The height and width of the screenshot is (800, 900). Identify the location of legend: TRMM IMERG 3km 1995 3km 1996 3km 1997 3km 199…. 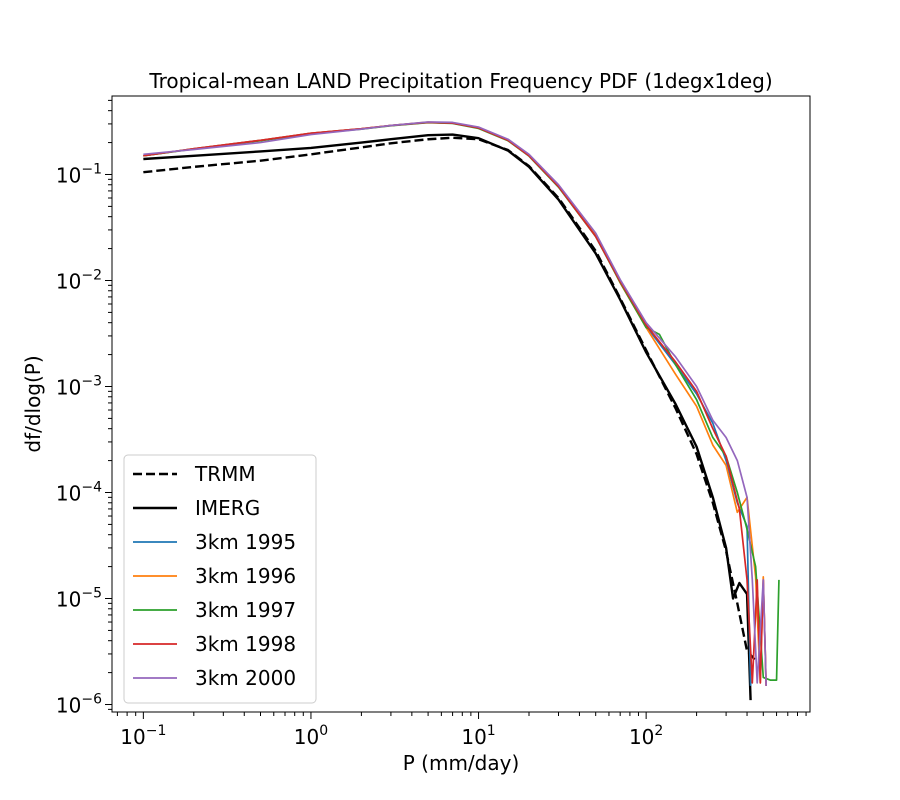
(220, 579).